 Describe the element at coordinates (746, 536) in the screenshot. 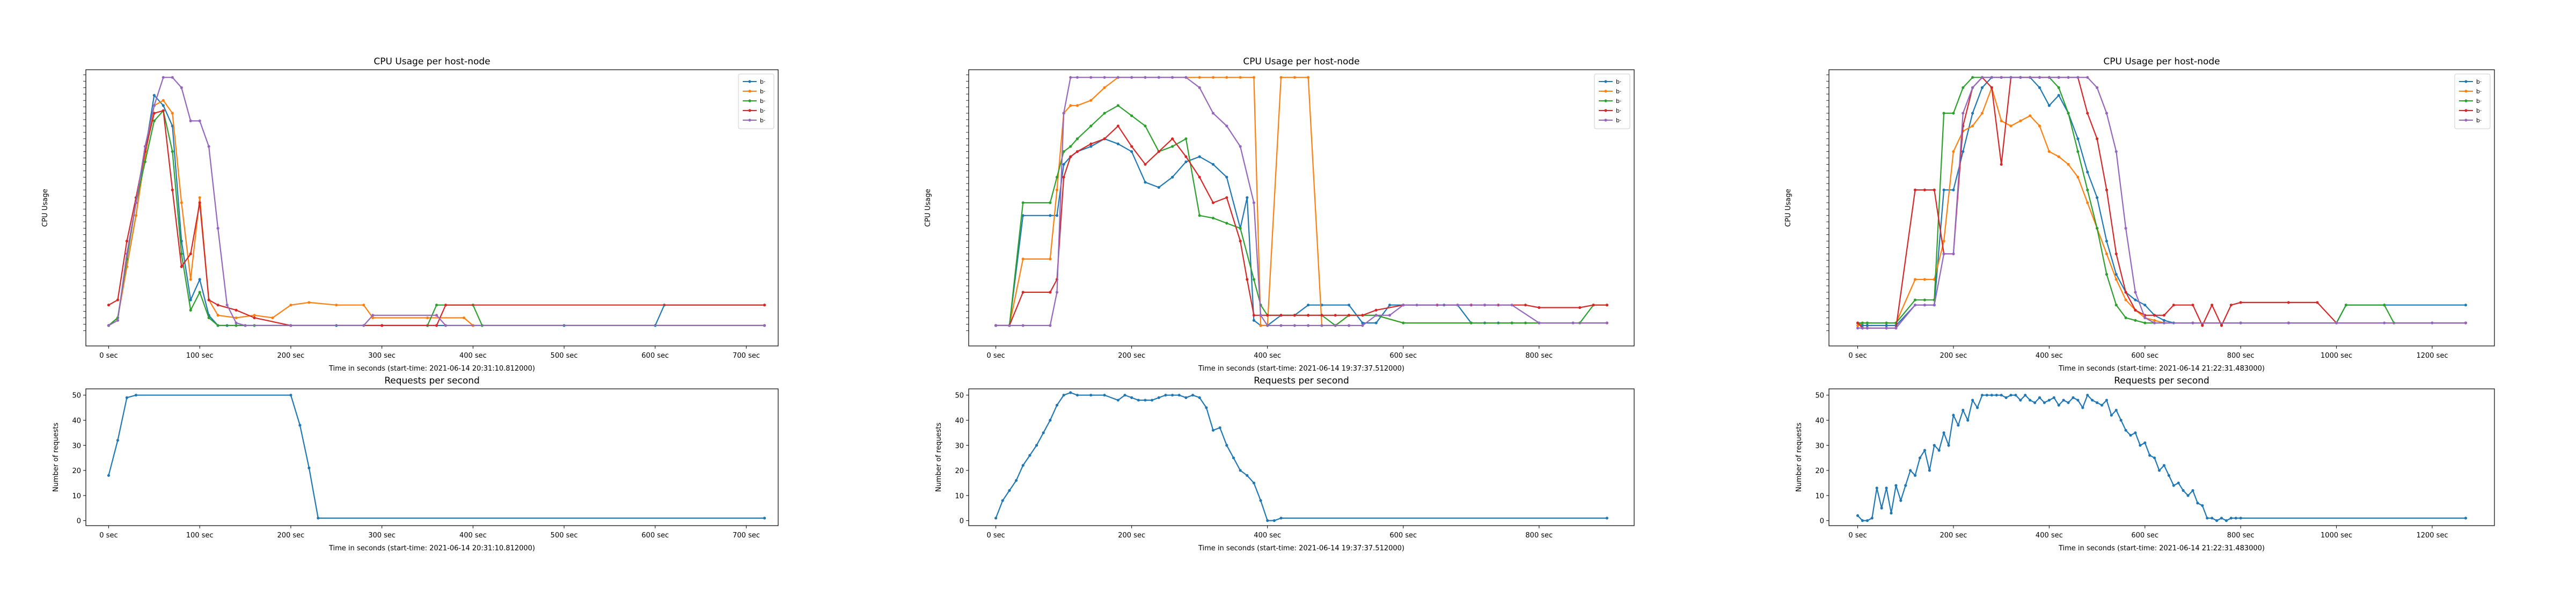

I see `x-tick-label: 700 sec` at that location.